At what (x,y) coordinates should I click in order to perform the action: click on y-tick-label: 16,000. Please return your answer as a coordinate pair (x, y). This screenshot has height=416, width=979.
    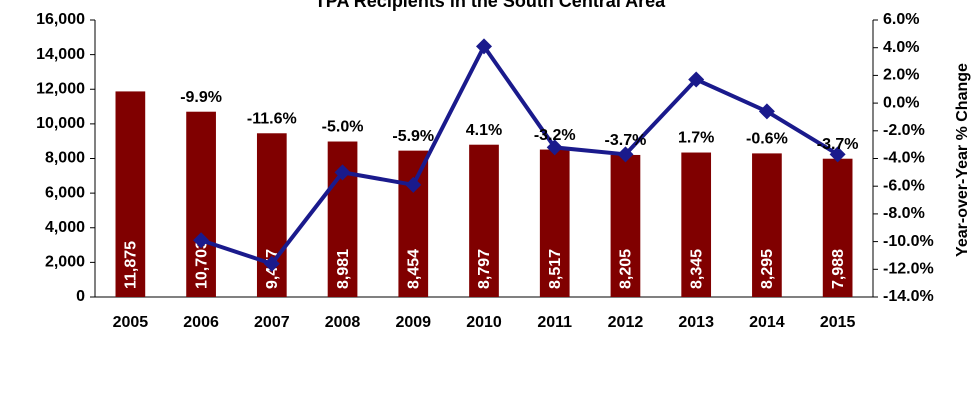
    Looking at the image, I should click on (60, 19).